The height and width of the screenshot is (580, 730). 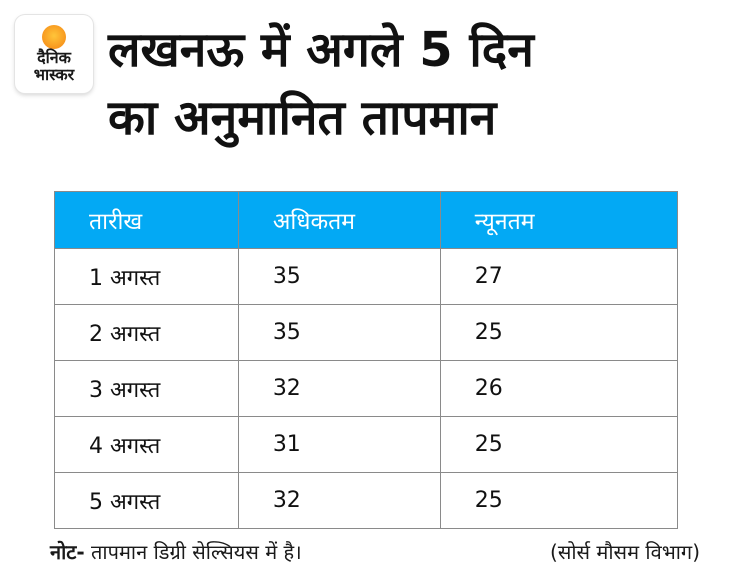 What do you see at coordinates (146, 388) in the screenshot?
I see `cell-date: 3 अगस्त` at bounding box center [146, 388].